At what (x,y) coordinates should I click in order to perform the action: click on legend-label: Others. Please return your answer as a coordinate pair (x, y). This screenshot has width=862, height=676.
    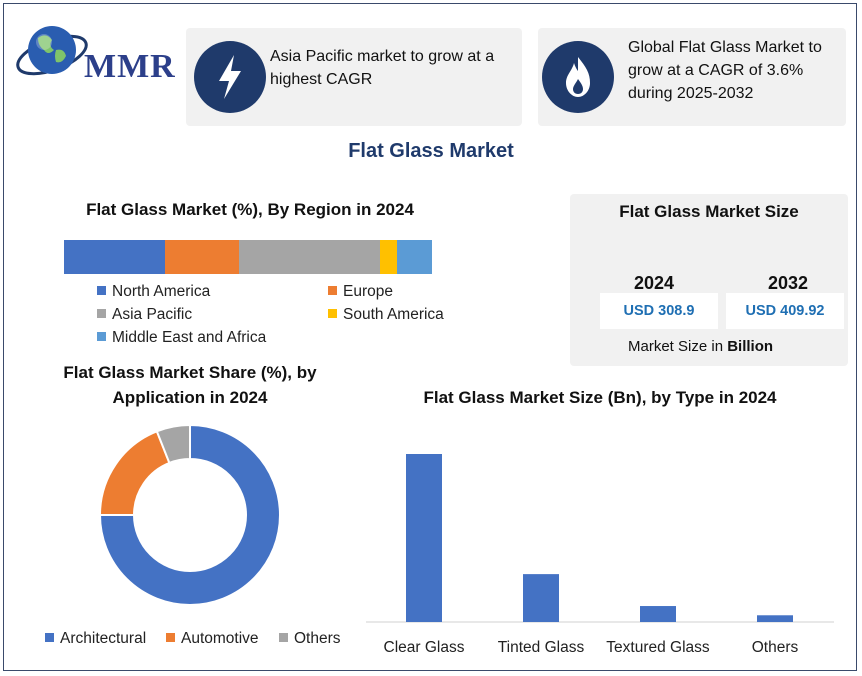
    Looking at the image, I should click on (317, 638).